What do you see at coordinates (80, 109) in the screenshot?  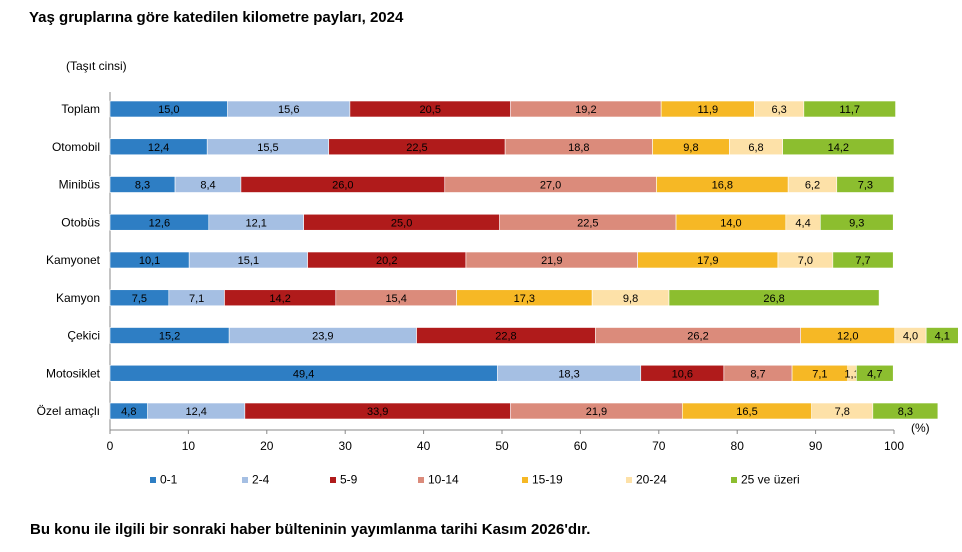 I see `category-label-toplam: Toplam` at bounding box center [80, 109].